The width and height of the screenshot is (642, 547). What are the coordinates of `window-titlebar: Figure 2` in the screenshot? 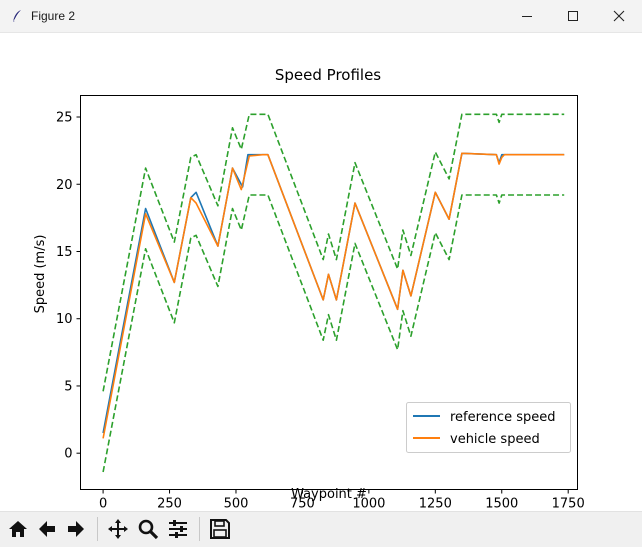 It's located at (321, 16).